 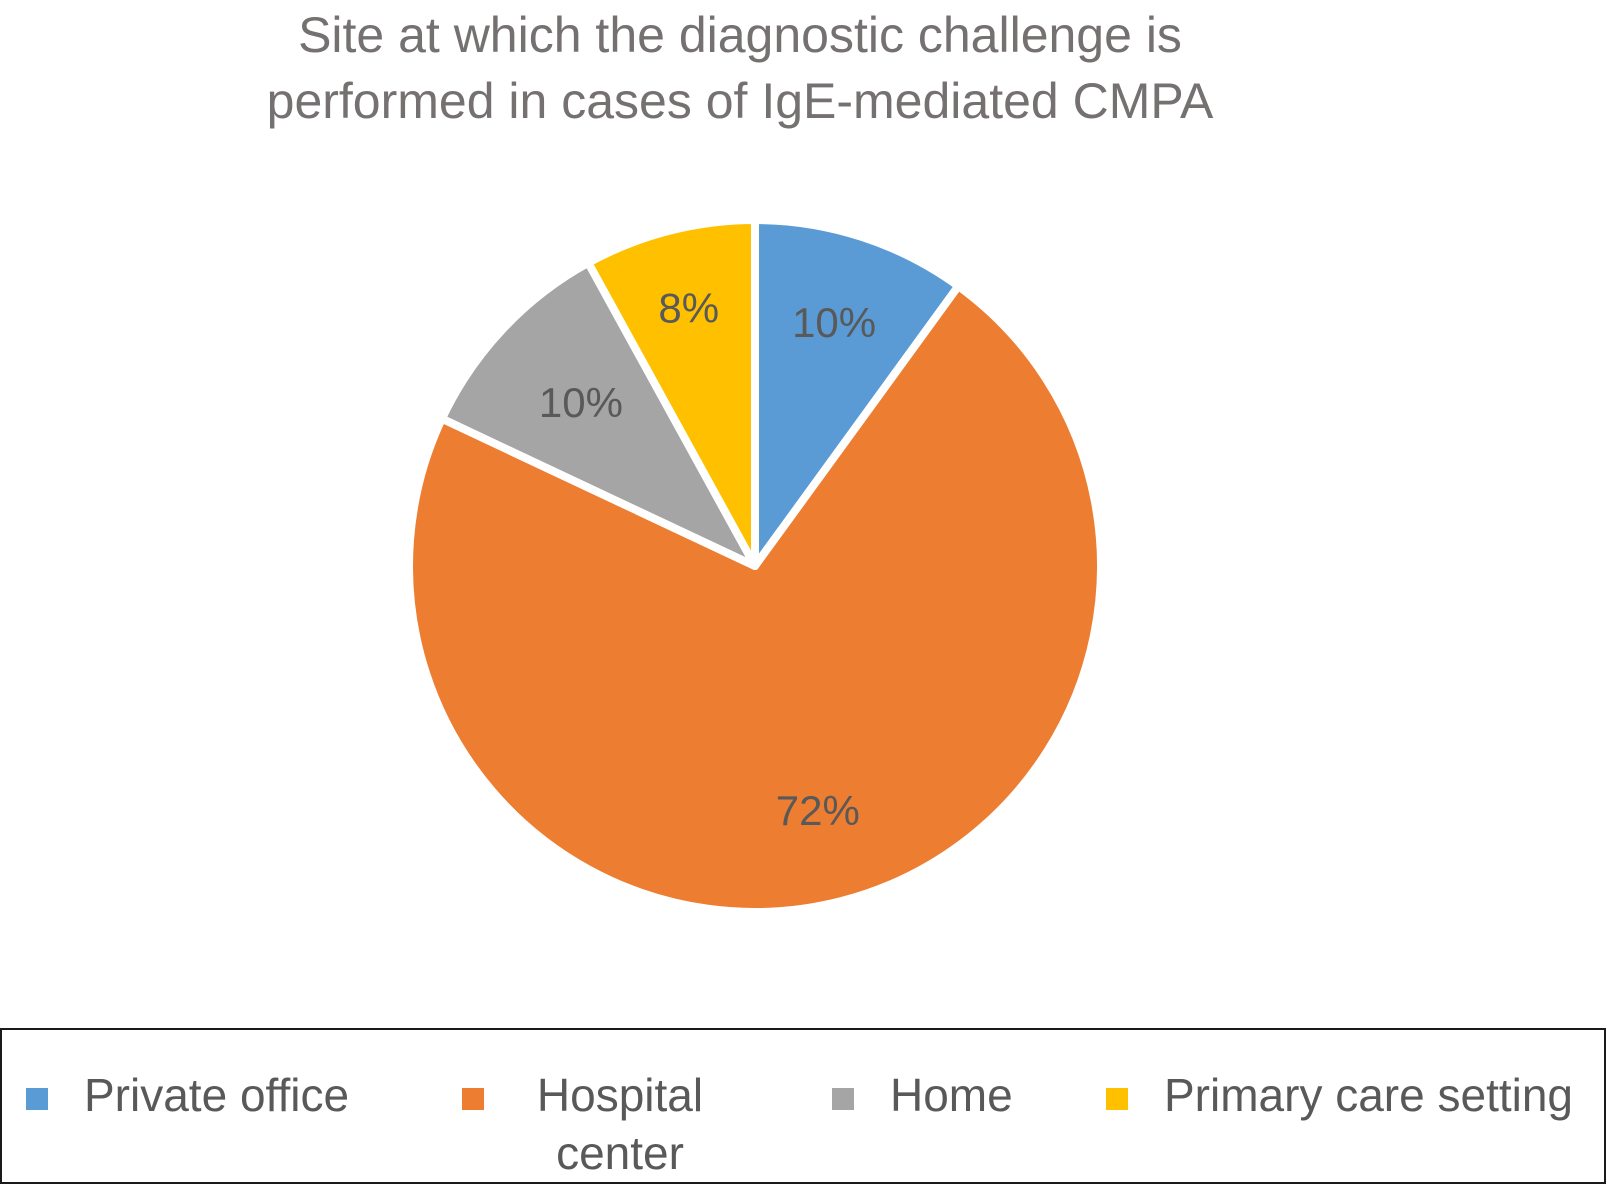 What do you see at coordinates (1117, 1099) in the screenshot?
I see `legend-swatch-primary-care-setting` at bounding box center [1117, 1099].